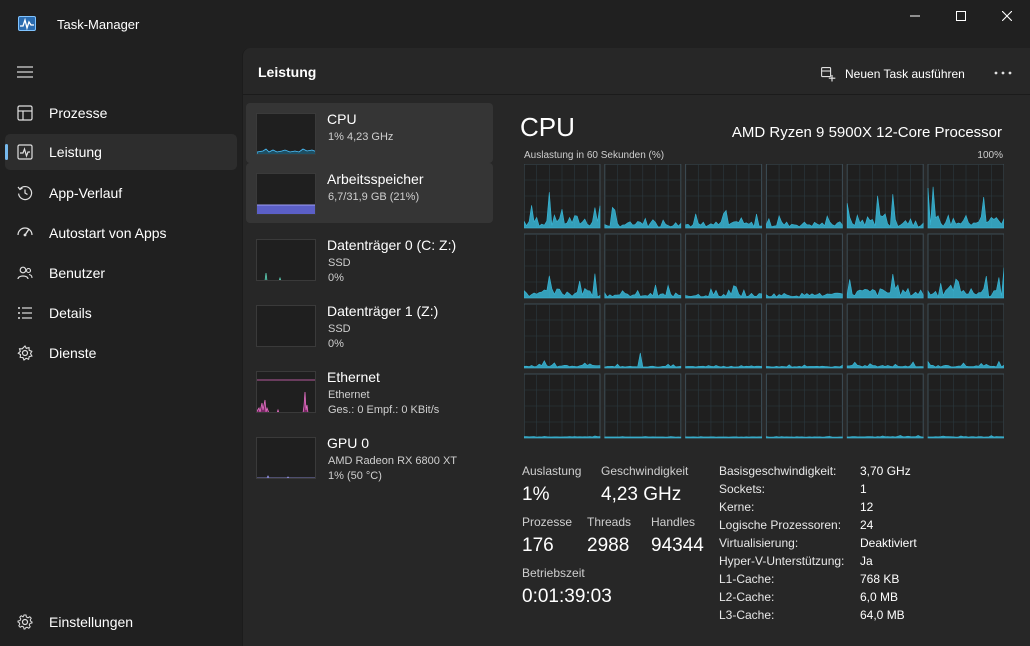 The width and height of the screenshot is (1030, 646). Describe the element at coordinates (286, 194) in the screenshot. I see `memory-thumbnail-graph` at that location.